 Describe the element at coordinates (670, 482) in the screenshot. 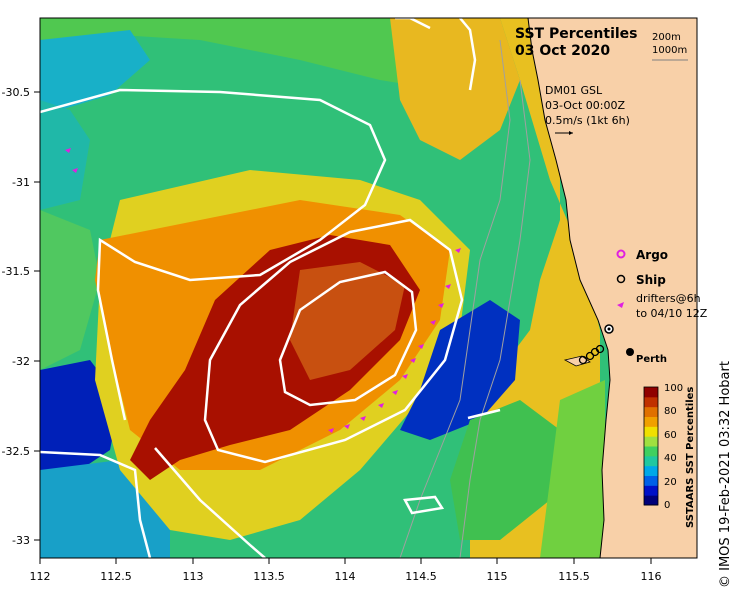

I see `colorbar-tick-label: 20` at that location.